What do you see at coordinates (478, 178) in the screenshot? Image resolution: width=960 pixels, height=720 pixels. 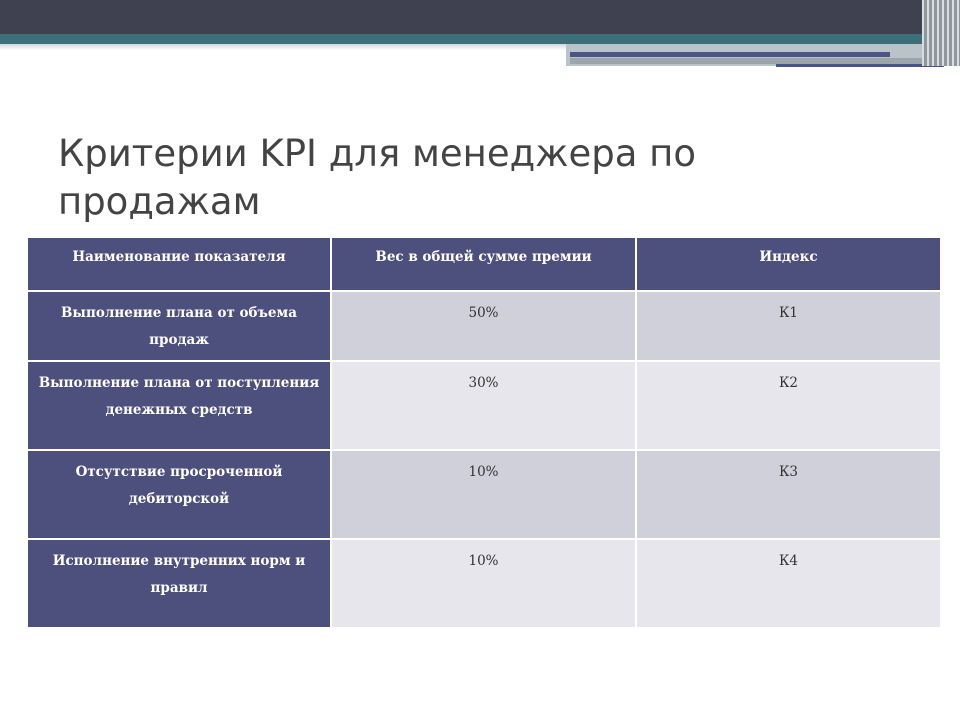 I see `slide-title: Критерии KPI для менеджера по продажам` at bounding box center [478, 178].